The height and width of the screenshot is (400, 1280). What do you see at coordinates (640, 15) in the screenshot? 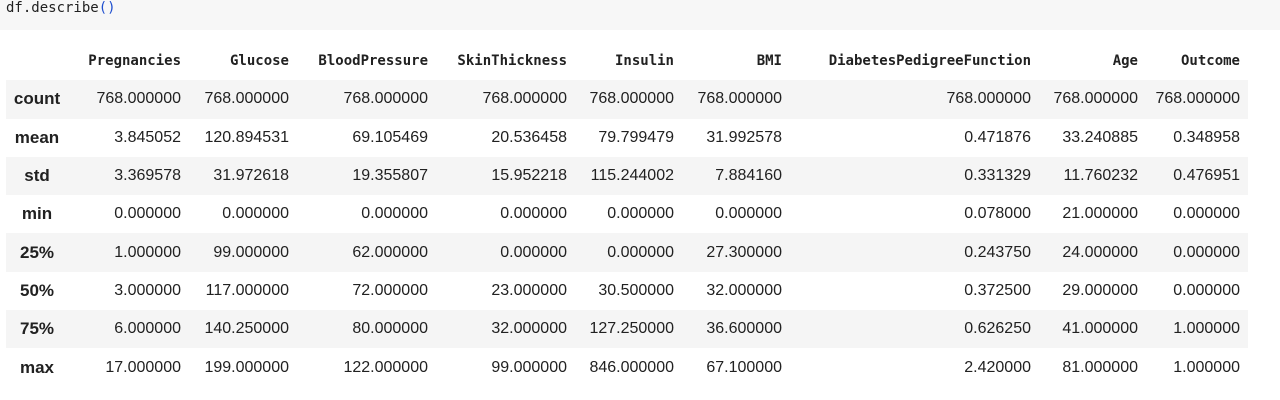
I see `code-cell: df.describe()` at bounding box center [640, 15].